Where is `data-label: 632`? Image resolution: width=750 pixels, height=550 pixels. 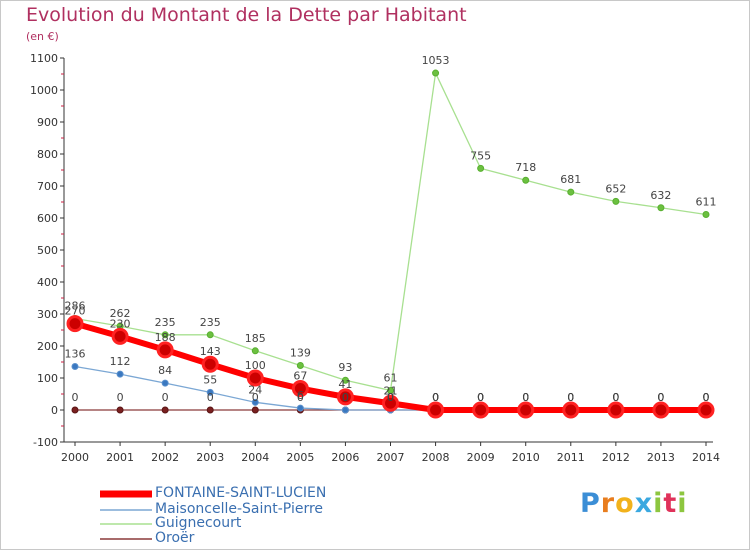 data-label: 632 is located at coordinates (660, 195).